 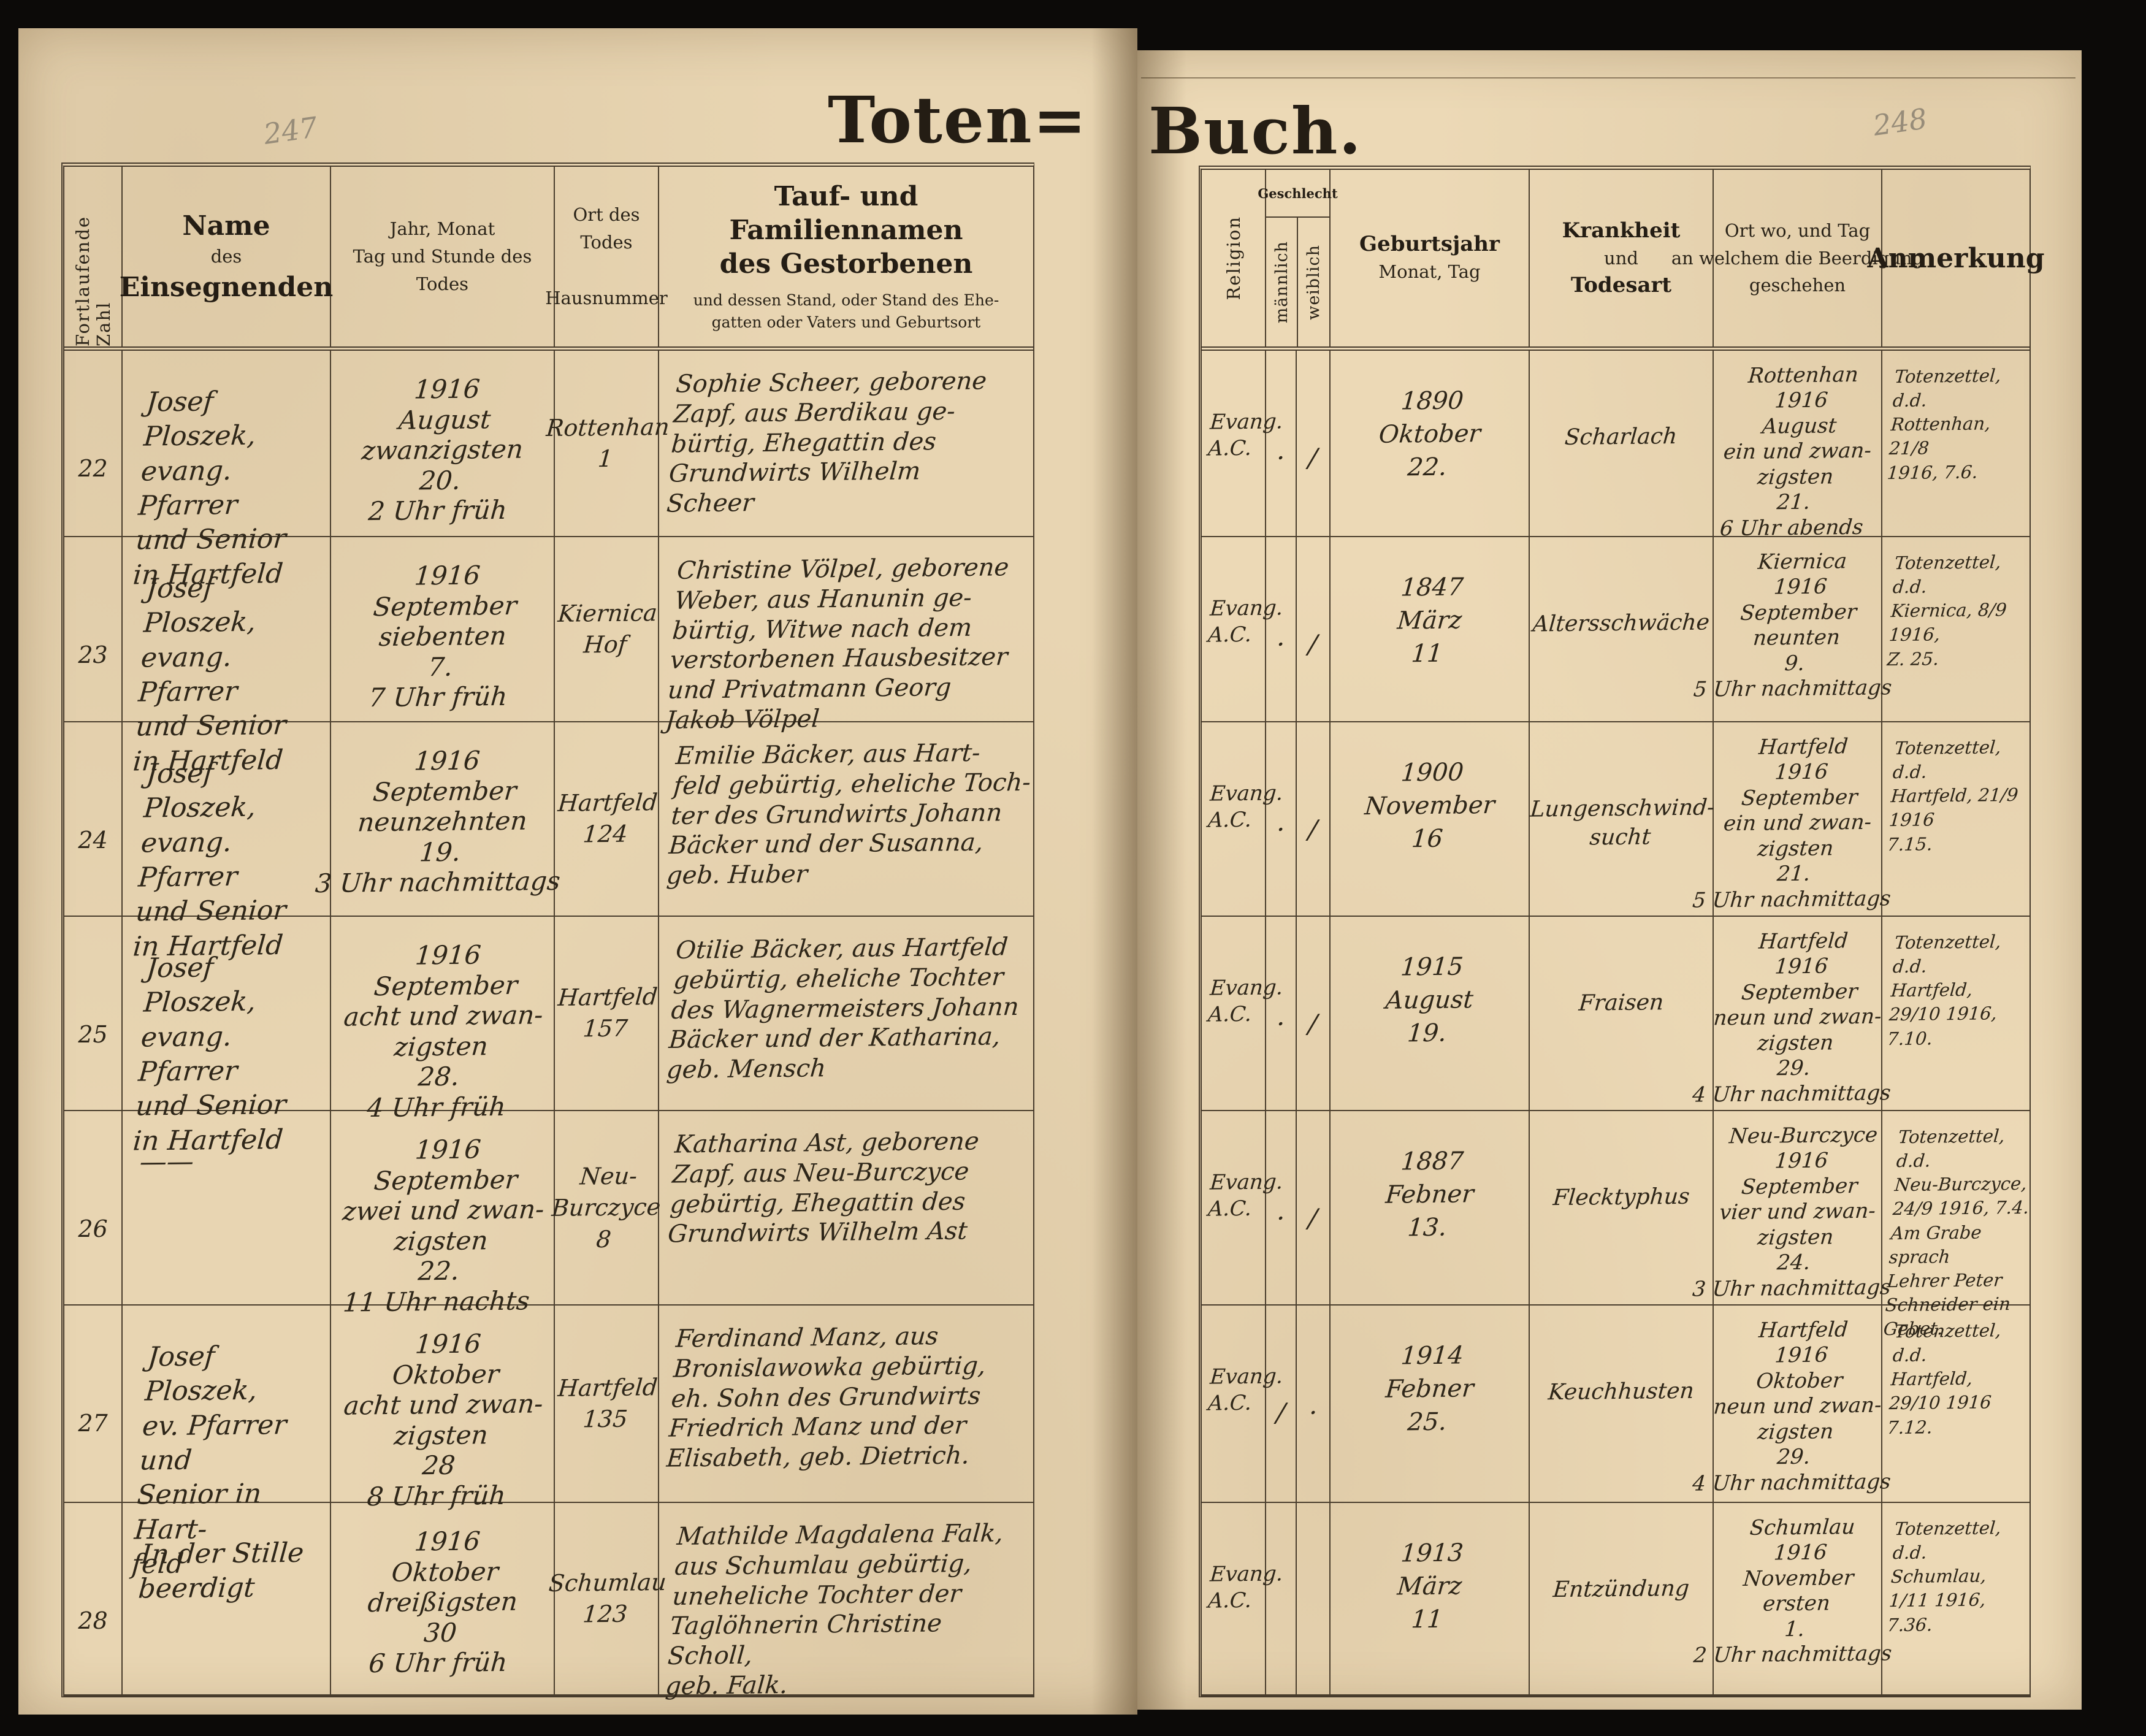 What do you see at coordinates (607, 1404) in the screenshot?
I see `death-place: Hartfeld 135` at bounding box center [607, 1404].